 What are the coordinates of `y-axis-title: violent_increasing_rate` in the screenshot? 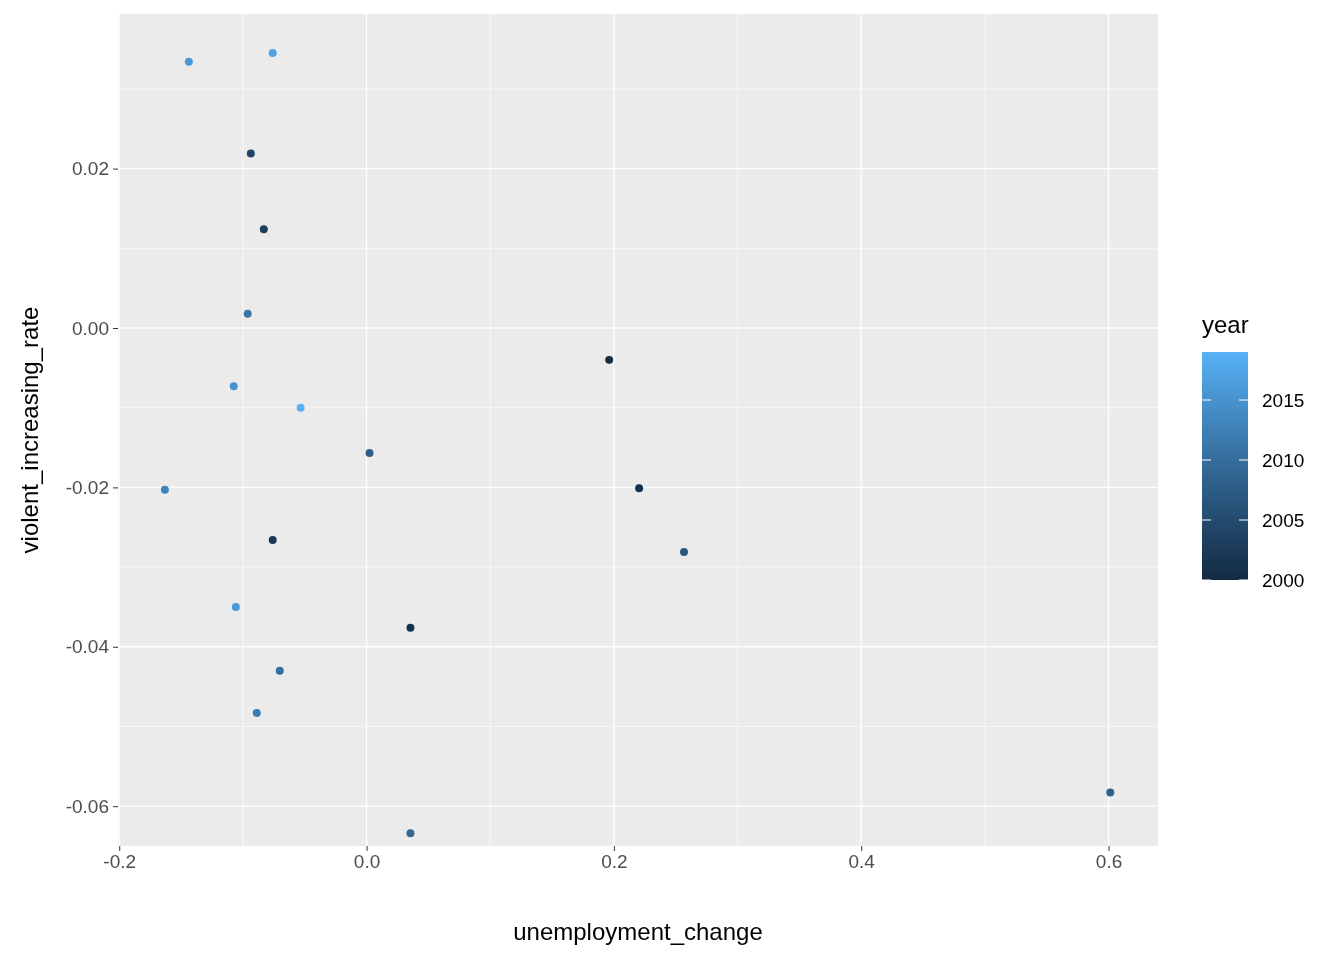 It's located at (29, 430).